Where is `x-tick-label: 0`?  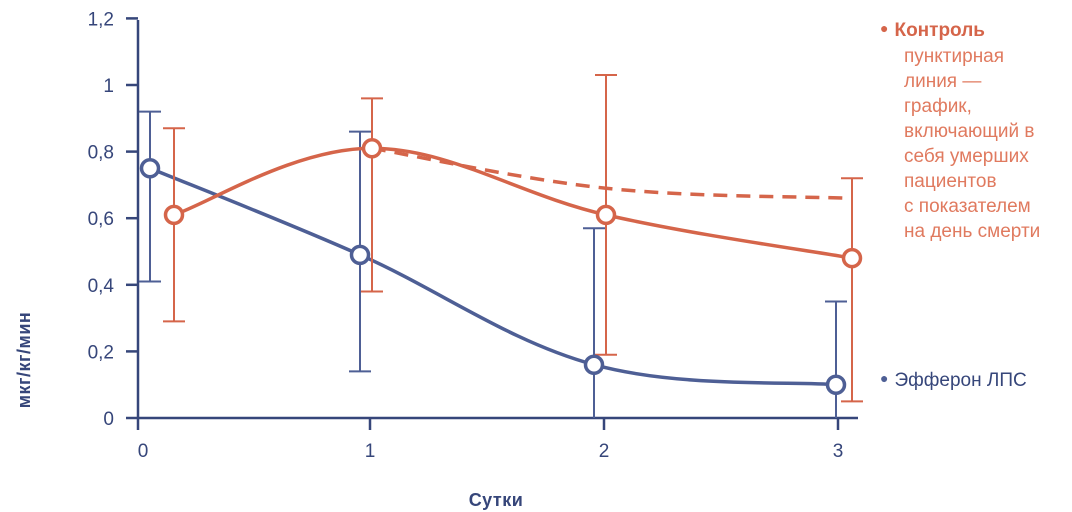 x-tick-label: 0 is located at coordinates (143, 451).